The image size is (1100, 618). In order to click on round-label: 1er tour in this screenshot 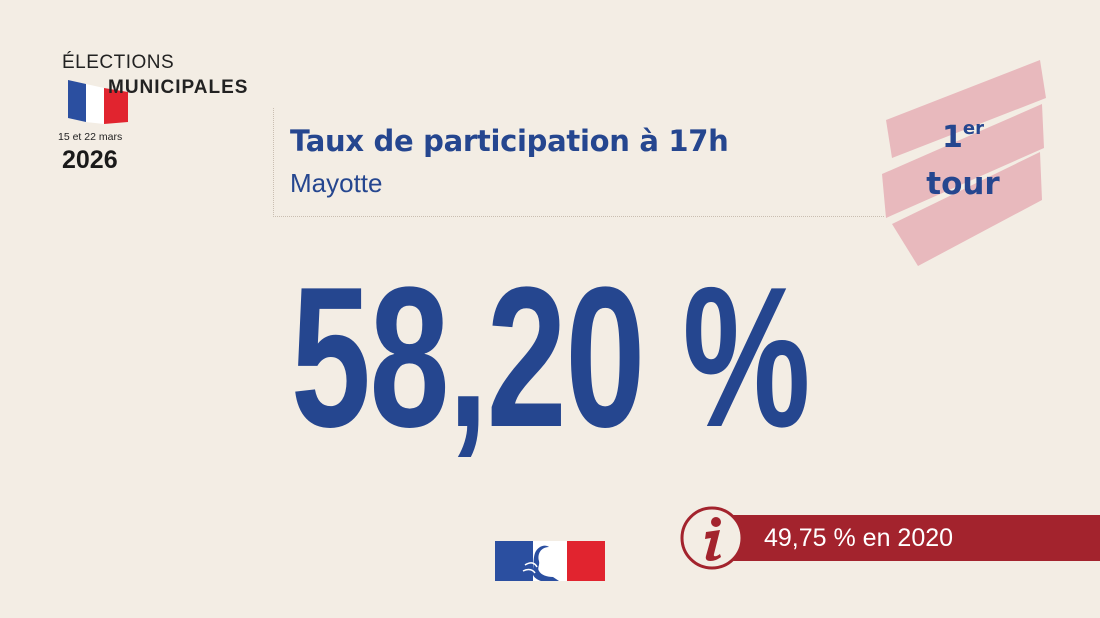, I will do `click(963, 160)`.